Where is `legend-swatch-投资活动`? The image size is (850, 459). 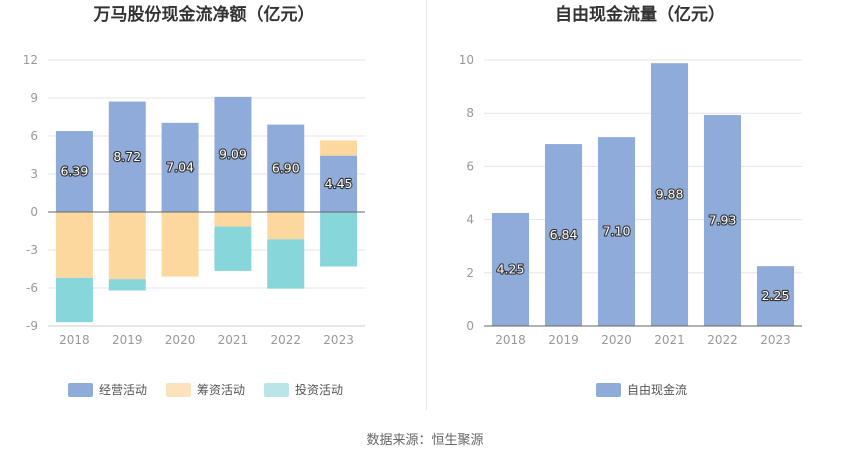
legend-swatch-投资活动 is located at coordinates (276, 390).